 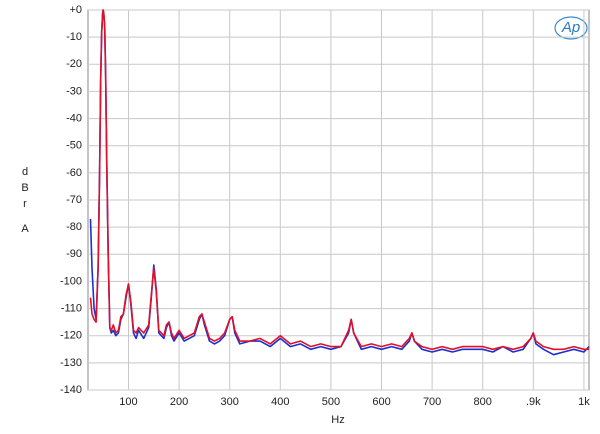 What do you see at coordinates (74, 118) in the screenshot?
I see `y-tick-label: -40` at bounding box center [74, 118].